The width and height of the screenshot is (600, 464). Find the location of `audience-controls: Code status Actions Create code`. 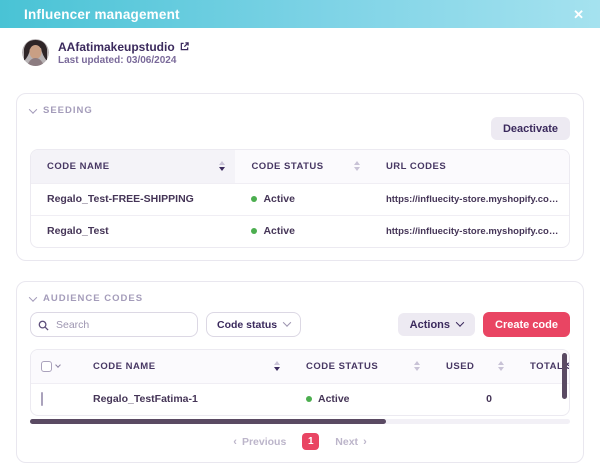

audience-controls: Code status Actions Create code is located at coordinates (300, 324).